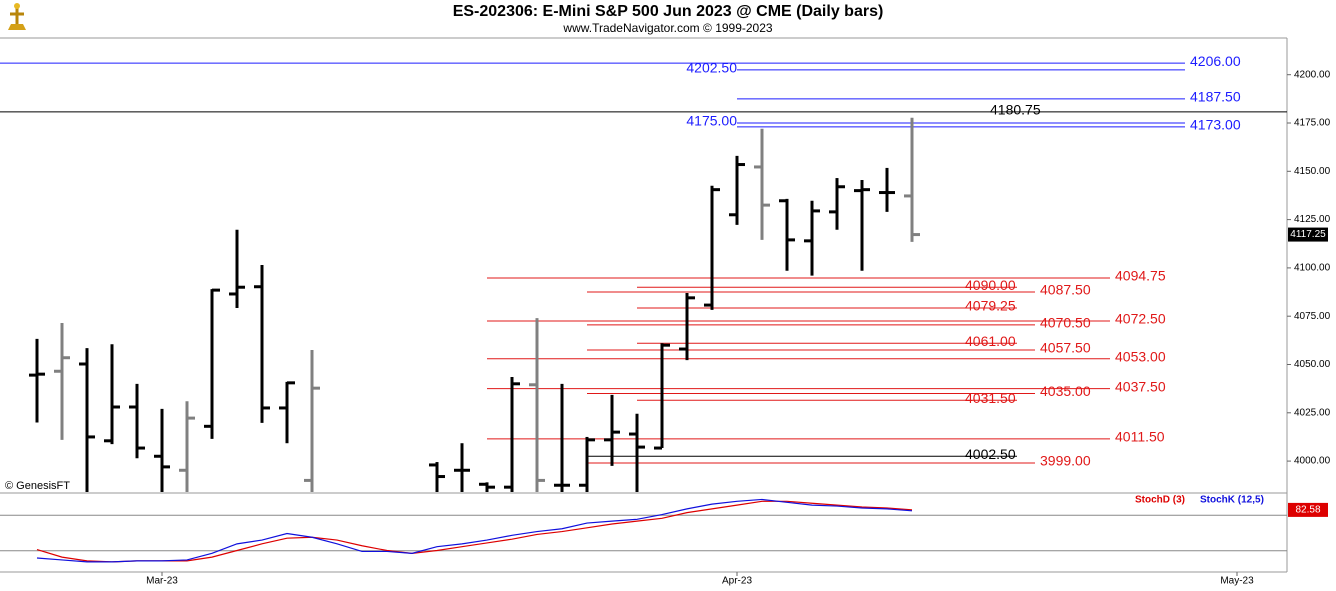 The width and height of the screenshot is (1336, 591). I want to click on stoch-panel, so click(643, 530).